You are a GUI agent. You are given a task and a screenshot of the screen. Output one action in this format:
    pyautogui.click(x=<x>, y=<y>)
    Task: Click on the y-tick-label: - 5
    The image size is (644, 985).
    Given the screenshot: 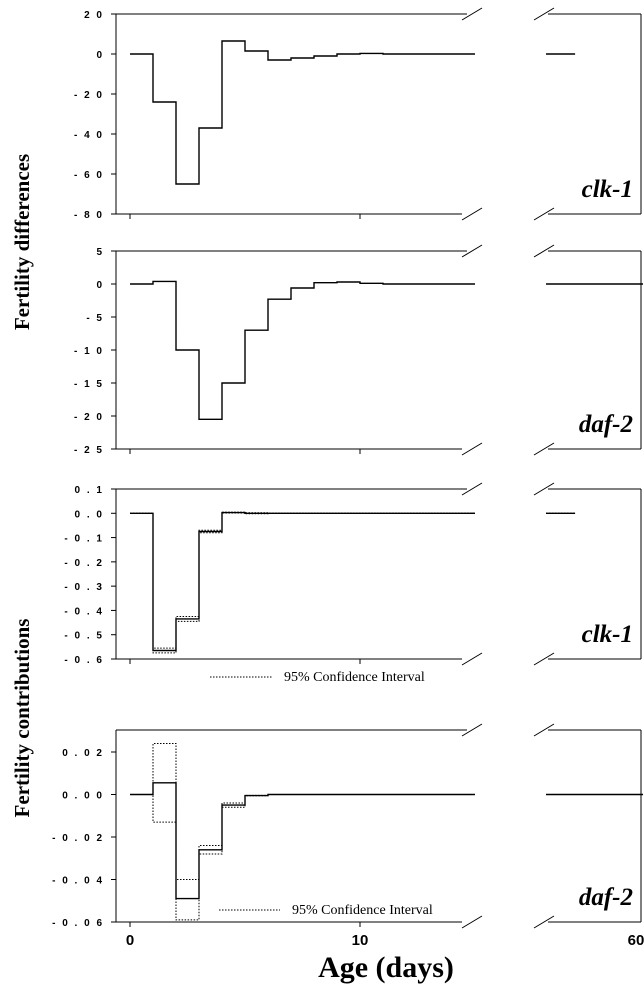 What is the action you would take?
    pyautogui.click(x=95, y=318)
    